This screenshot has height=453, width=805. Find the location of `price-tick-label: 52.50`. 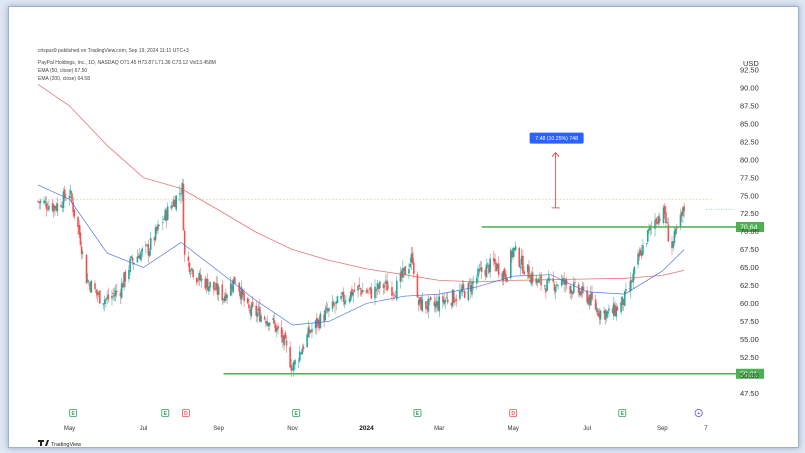

price-tick-label: 52.50 is located at coordinates (749, 357).